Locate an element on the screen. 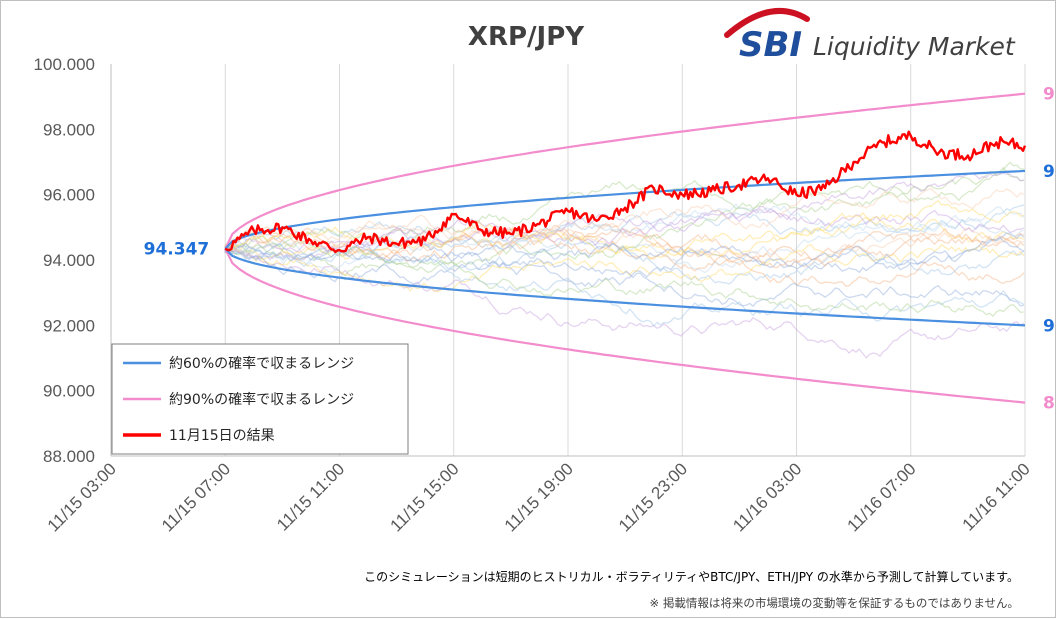 Image resolution: width=1056 pixels, height=619 pixels. range60-upper-line is located at coordinates (625, 209).